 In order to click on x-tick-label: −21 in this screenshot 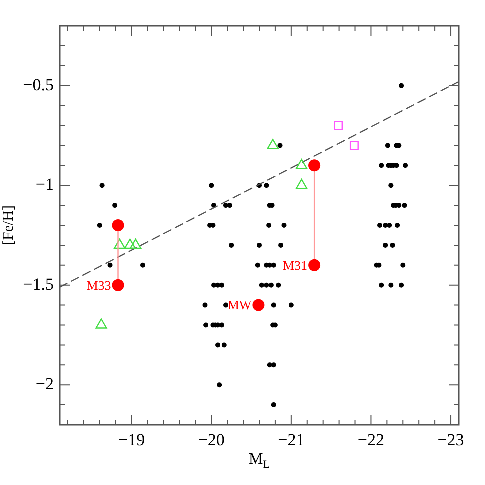, I will do `click(291, 440)`.